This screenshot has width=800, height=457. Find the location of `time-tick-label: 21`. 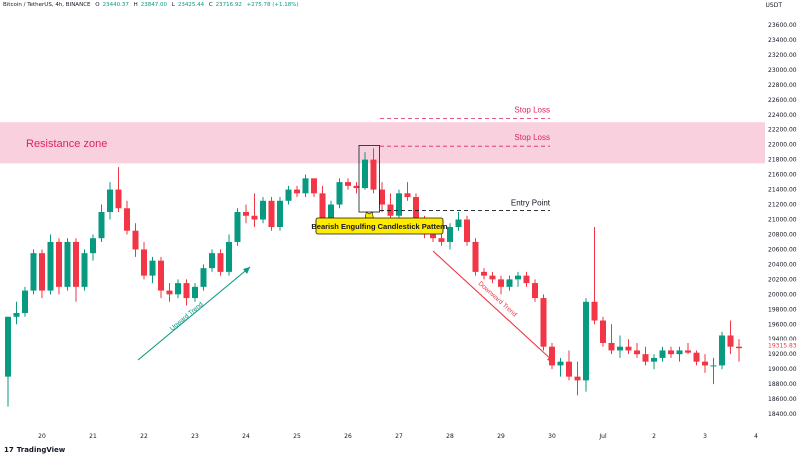

time-tick-label: 21 is located at coordinates (93, 436).